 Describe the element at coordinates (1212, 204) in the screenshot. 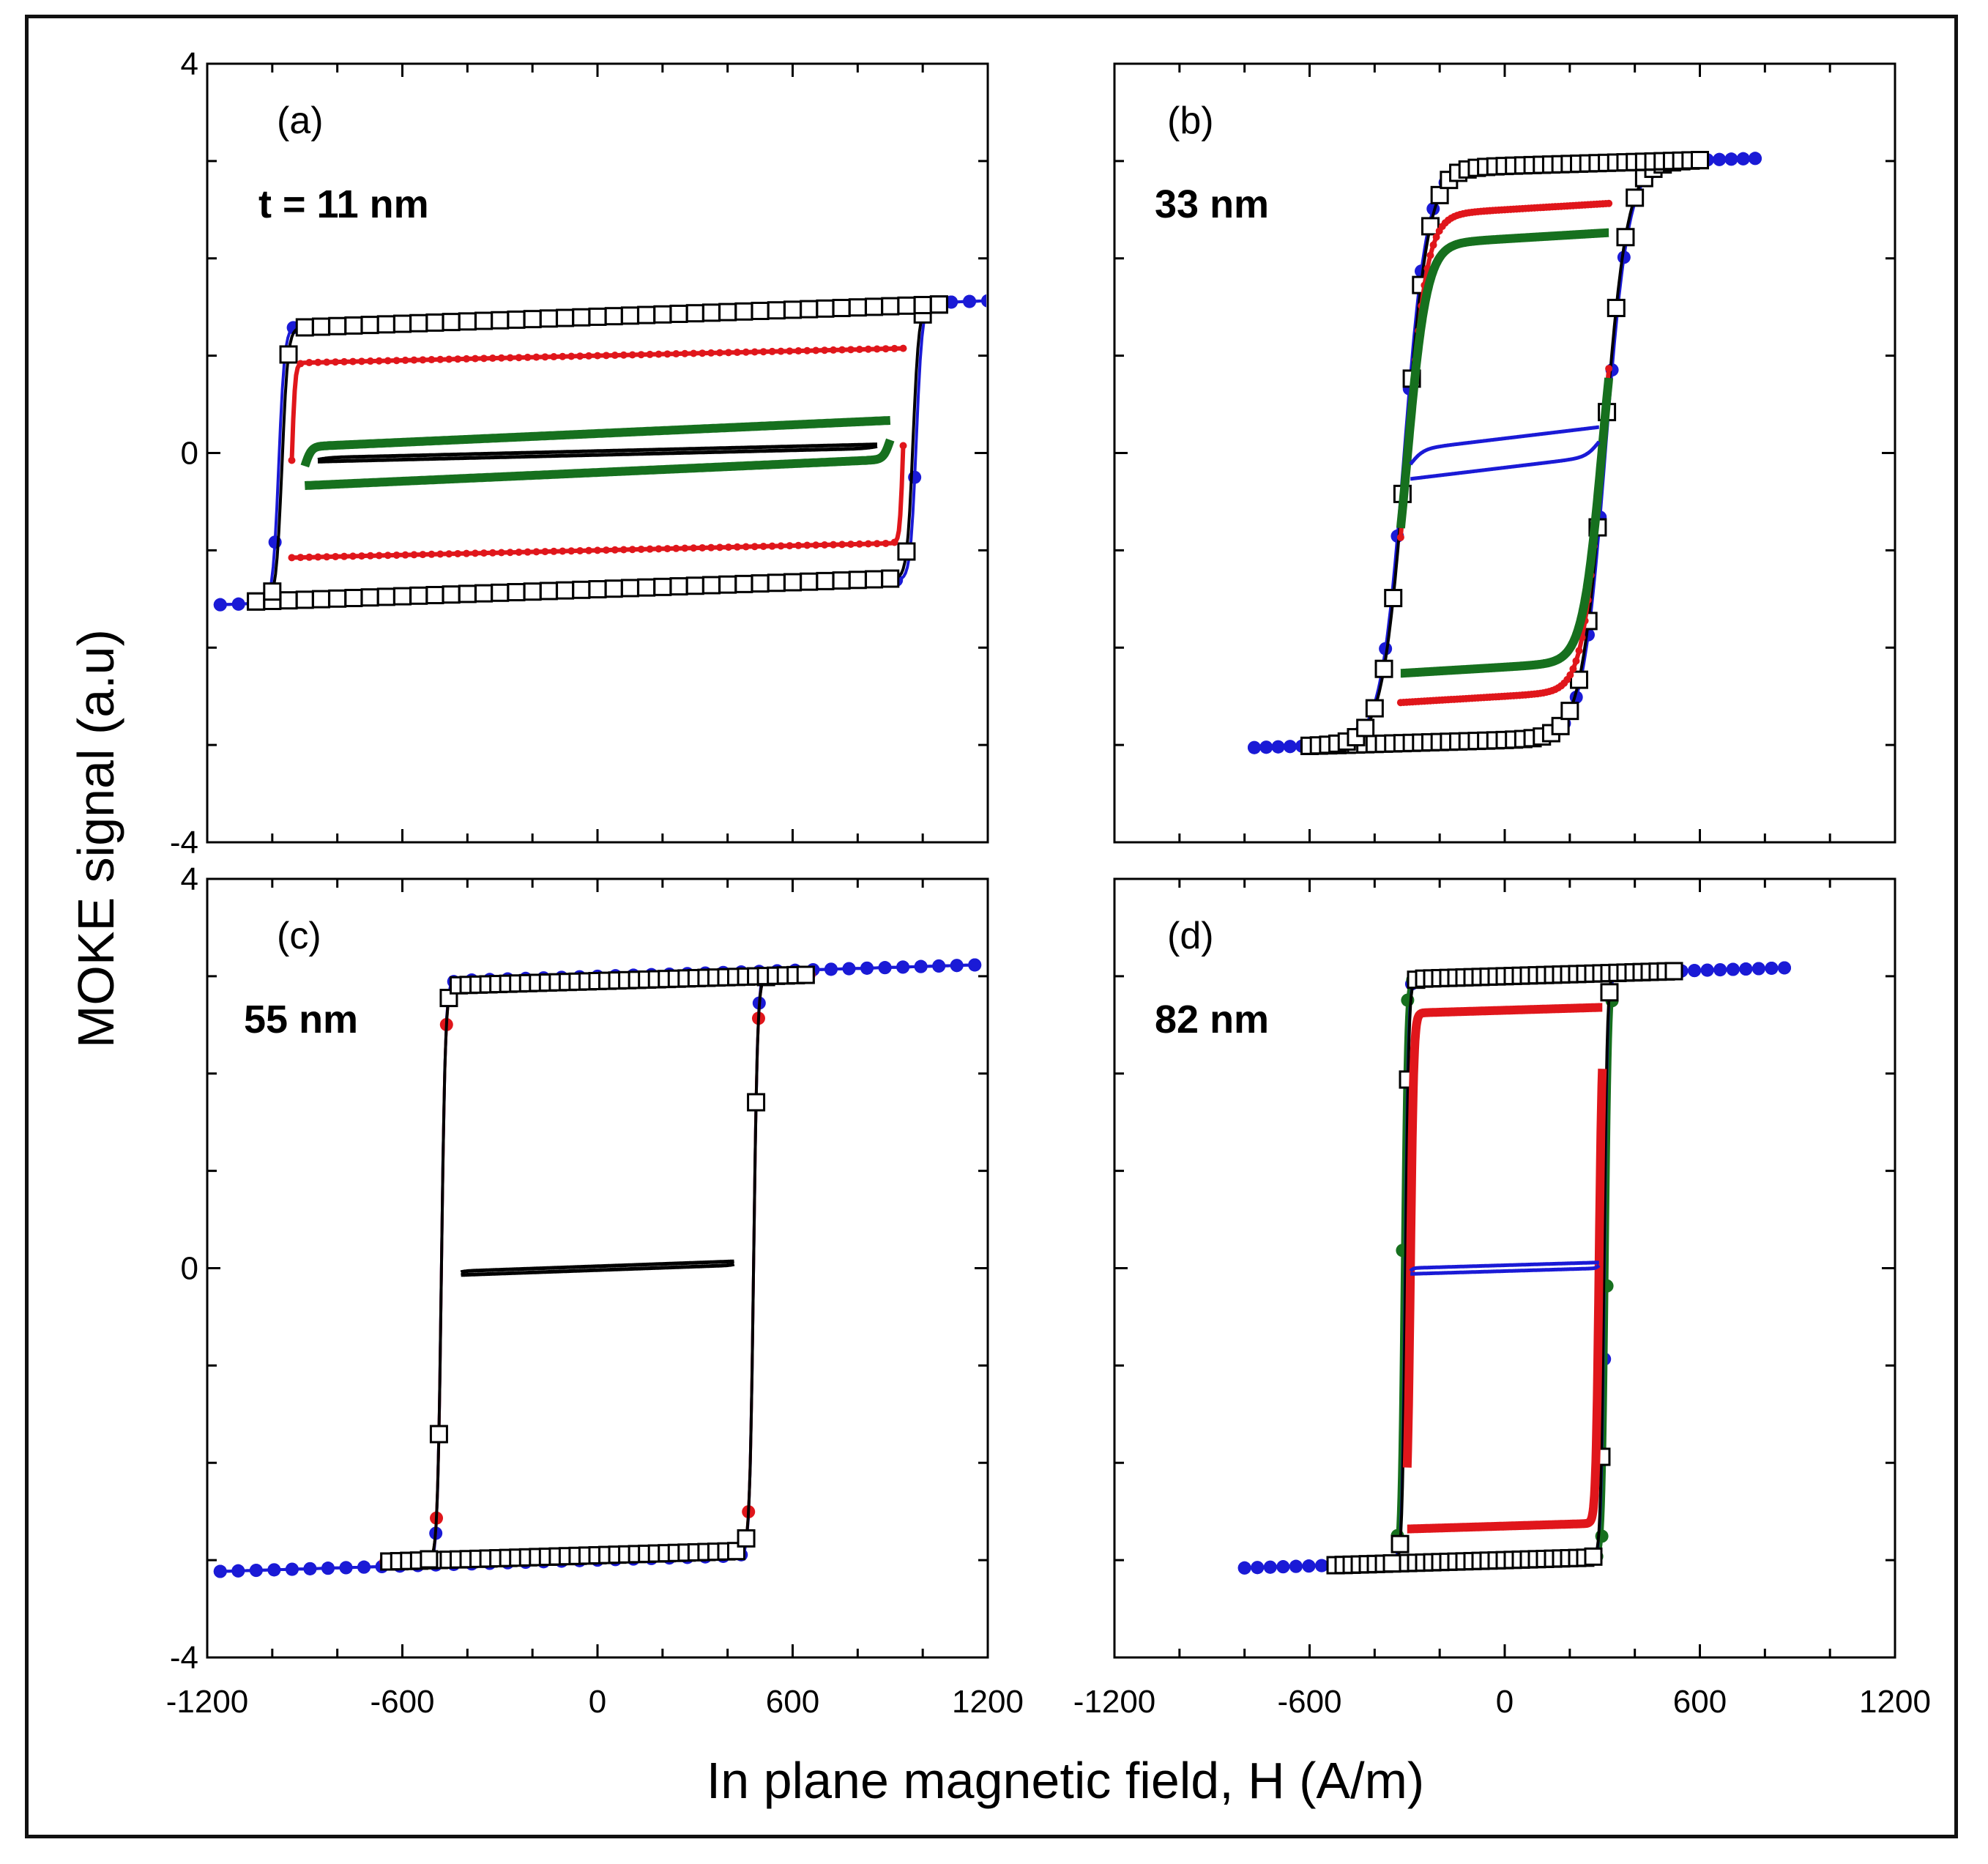

I see `thickness-label: 33 nm` at that location.